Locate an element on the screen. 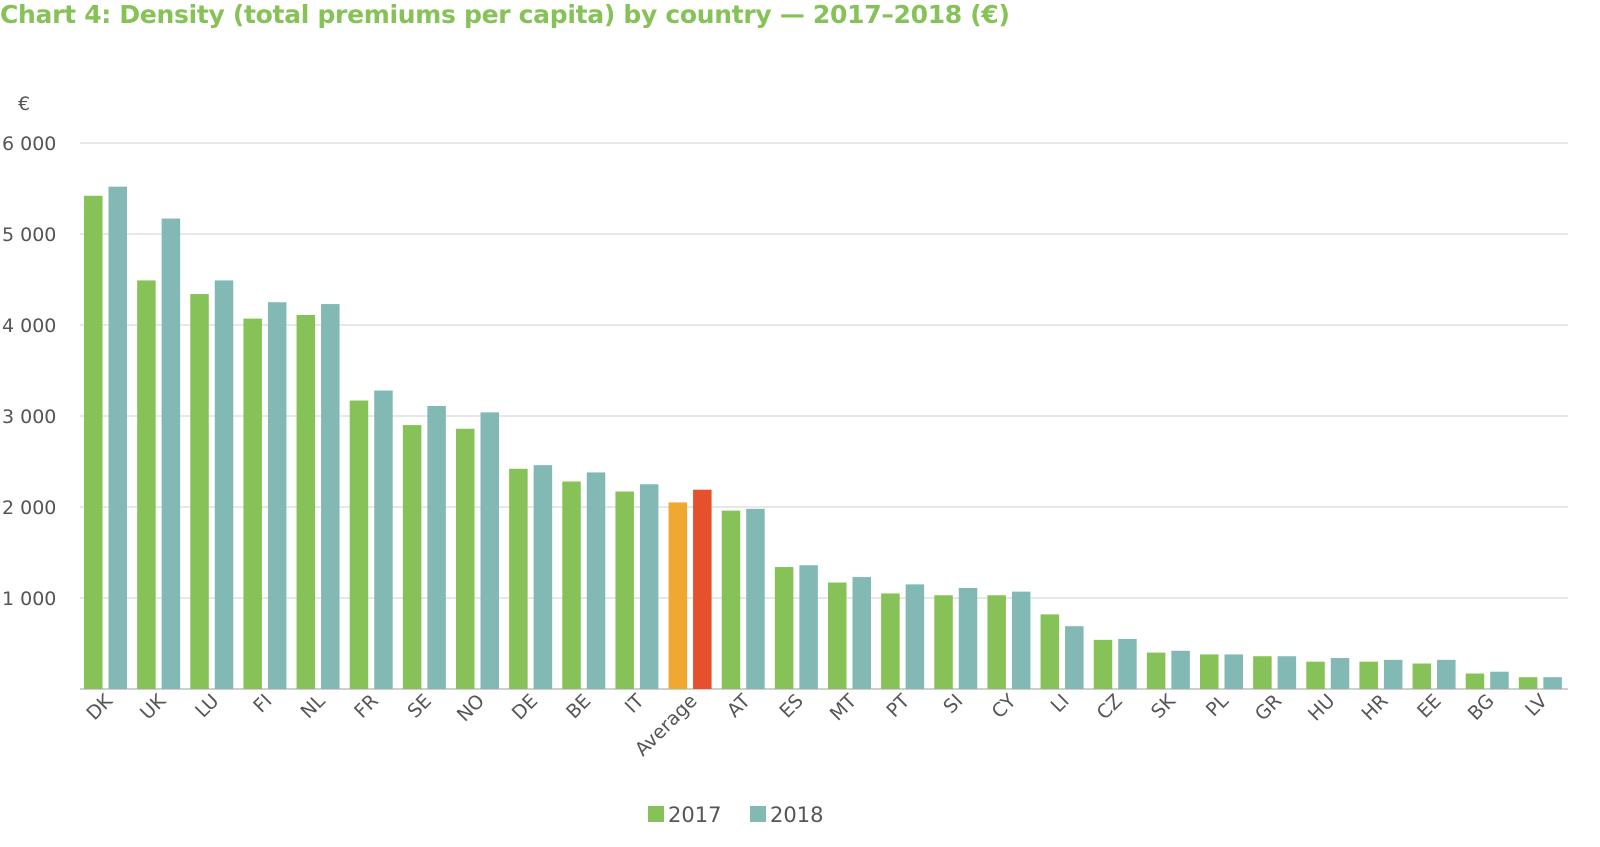  x-category-label: SE is located at coordinates (419, 706).